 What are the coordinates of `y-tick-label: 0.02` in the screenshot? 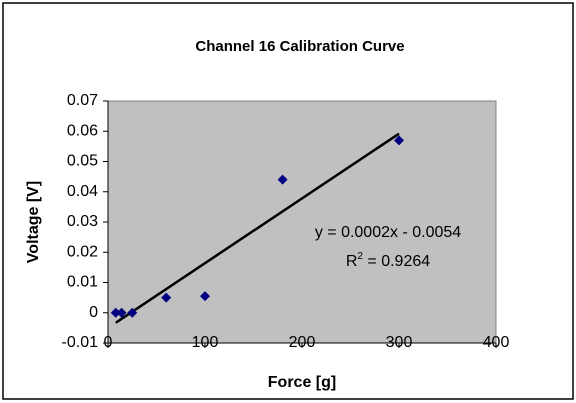 It's located at (82, 251).